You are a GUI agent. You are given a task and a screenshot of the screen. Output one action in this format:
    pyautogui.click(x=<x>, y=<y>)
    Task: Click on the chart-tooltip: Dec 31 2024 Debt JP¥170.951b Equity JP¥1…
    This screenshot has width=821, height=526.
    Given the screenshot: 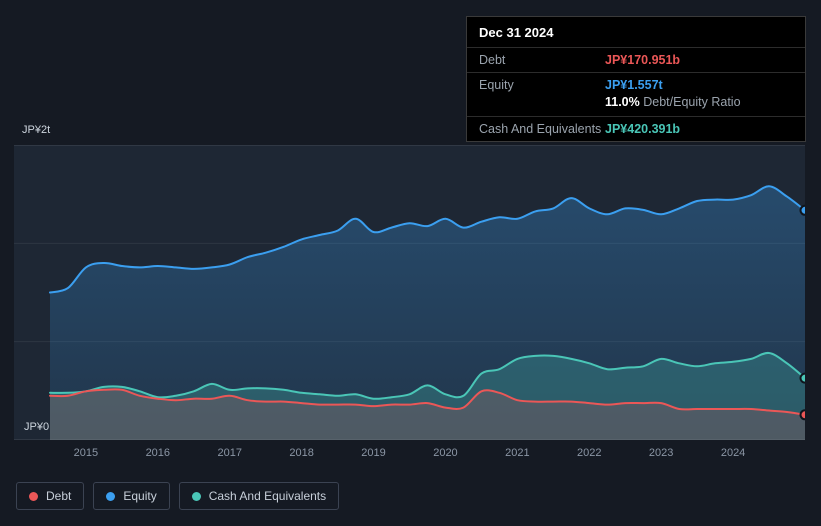 What is the action you would take?
    pyautogui.click(x=636, y=79)
    